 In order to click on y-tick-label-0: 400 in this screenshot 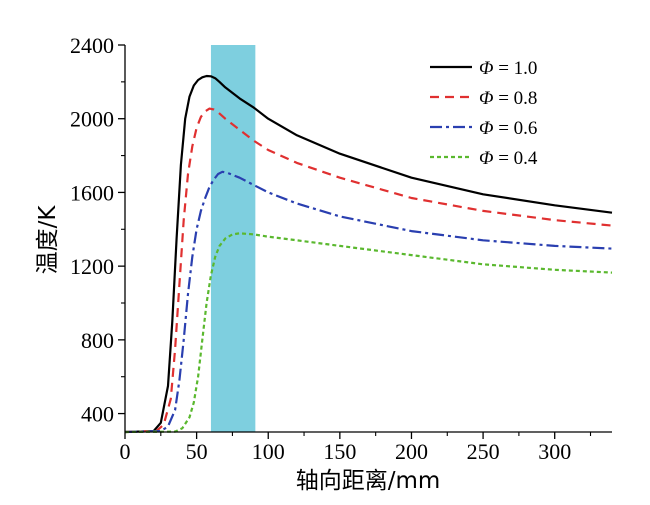, I will do `click(97, 414)`.